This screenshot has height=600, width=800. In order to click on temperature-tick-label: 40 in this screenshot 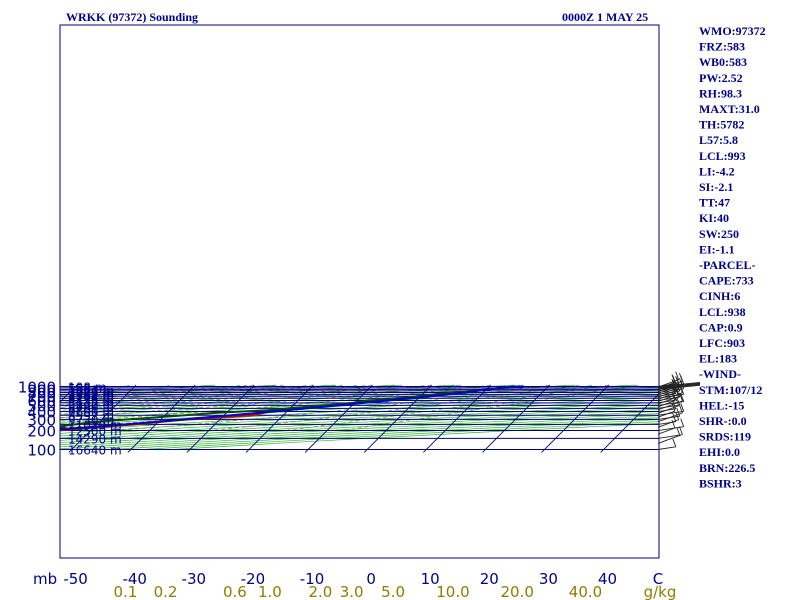, I will do `click(607, 579)`.